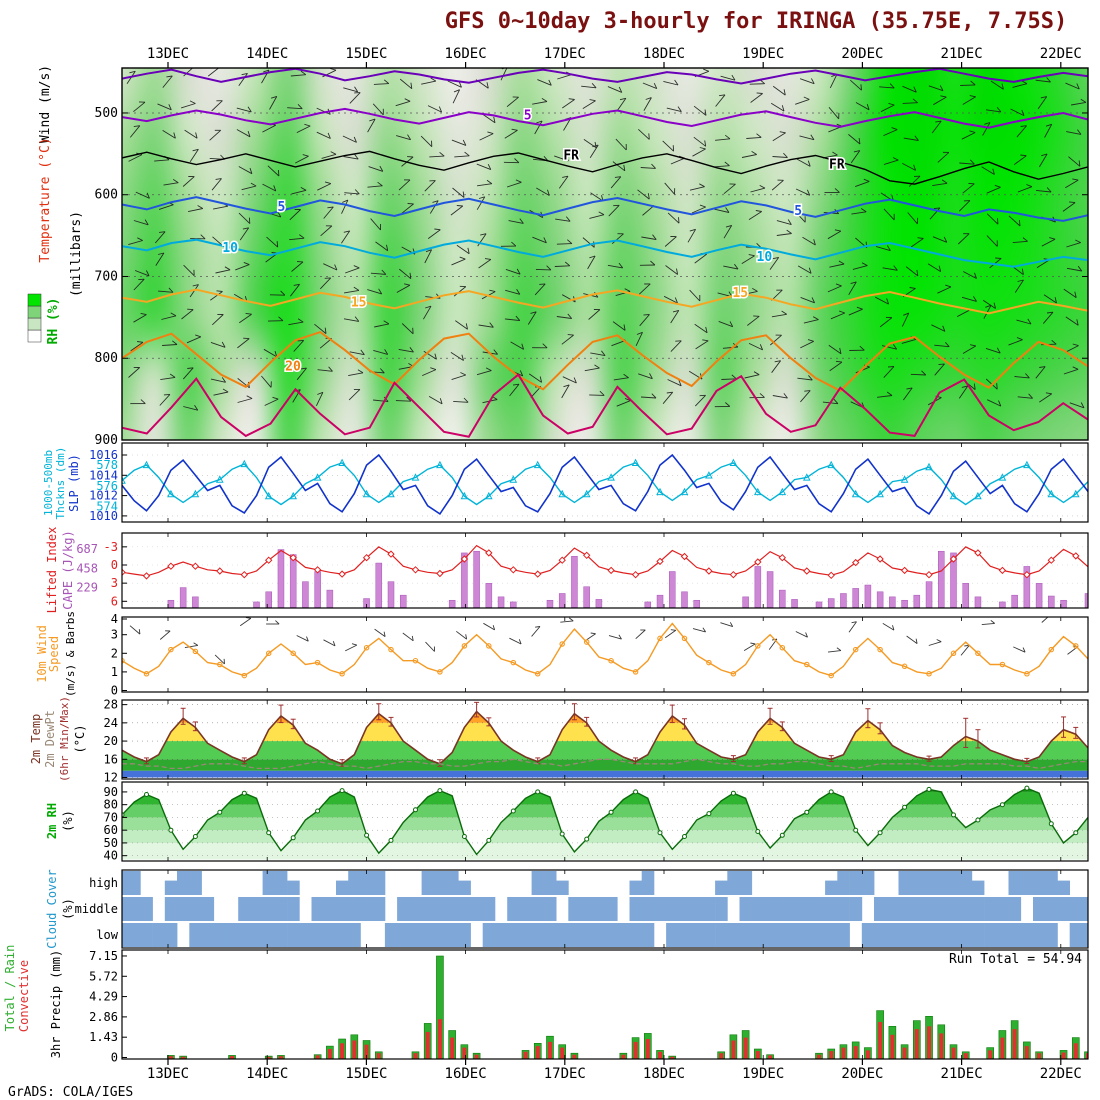 Image resolution: width=1100 pixels, height=1100 pixels. I want to click on rh-tick: 40, so click(111, 856).